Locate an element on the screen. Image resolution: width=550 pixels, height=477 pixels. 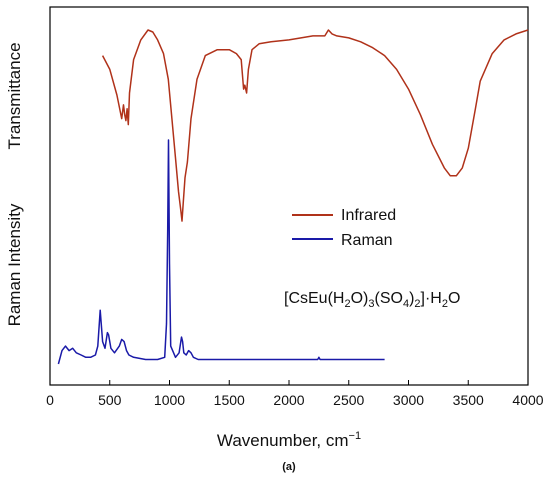
x-axis-label-main: Wavenumber, cm is located at coordinates (283, 440).